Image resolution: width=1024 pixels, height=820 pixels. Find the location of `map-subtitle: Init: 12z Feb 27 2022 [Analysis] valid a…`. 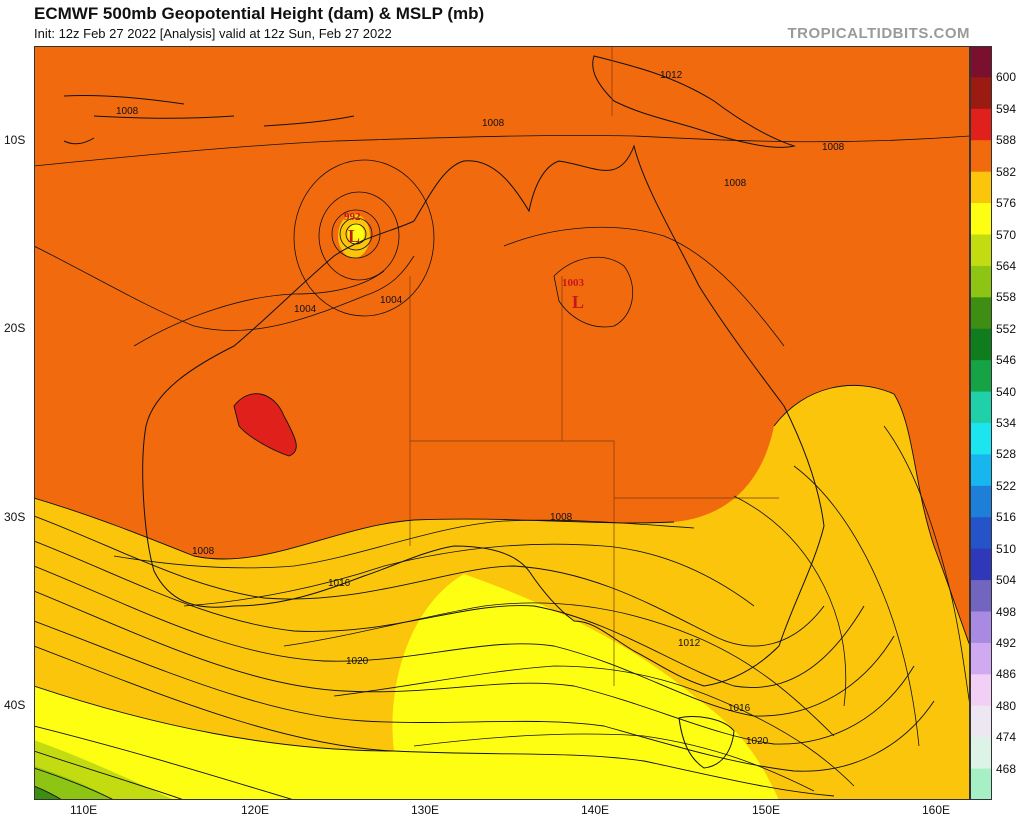

map-subtitle: Init: 12z Feb 27 2022 [Analysis] valid a… is located at coordinates (213, 33).